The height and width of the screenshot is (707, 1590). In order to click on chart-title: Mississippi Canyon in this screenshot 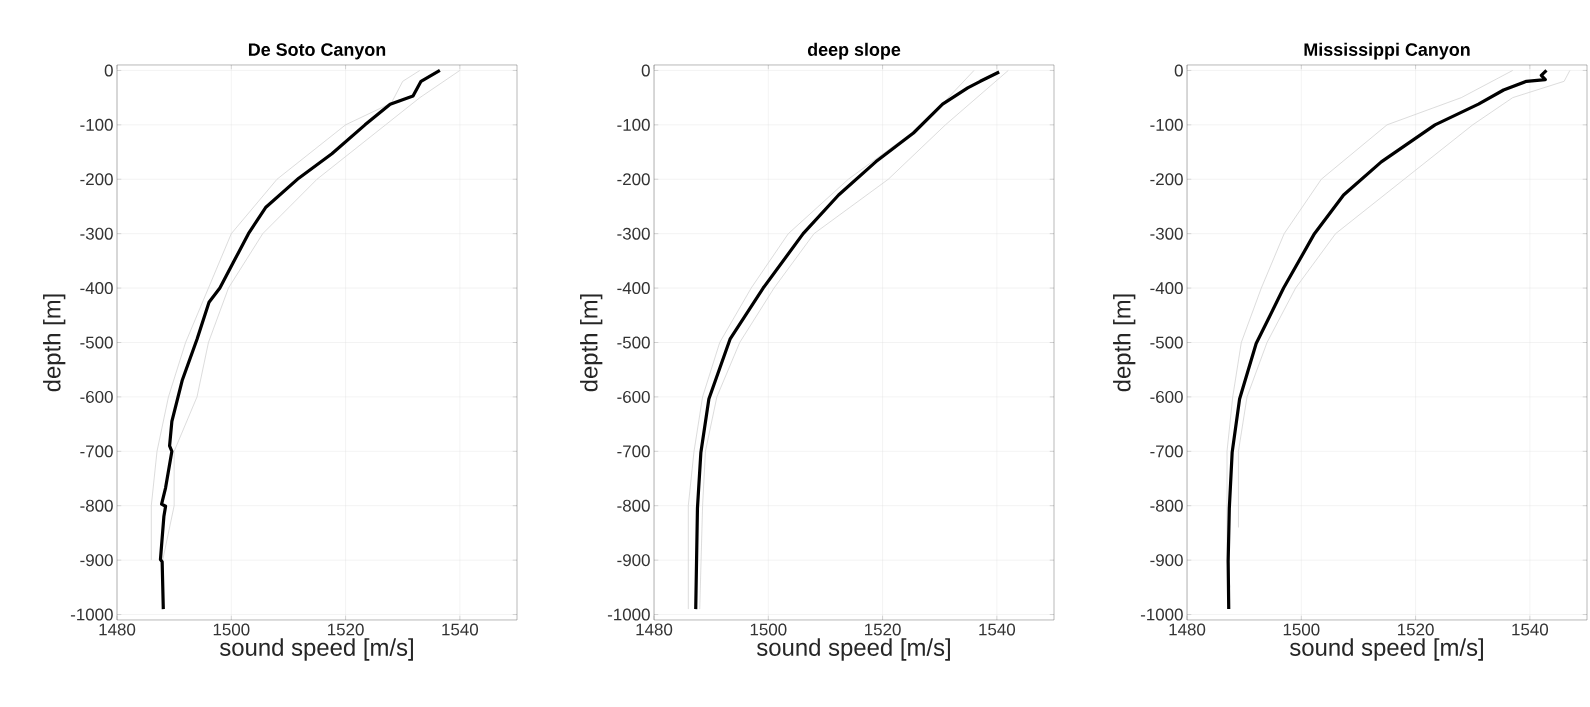, I will do `click(1387, 51)`.